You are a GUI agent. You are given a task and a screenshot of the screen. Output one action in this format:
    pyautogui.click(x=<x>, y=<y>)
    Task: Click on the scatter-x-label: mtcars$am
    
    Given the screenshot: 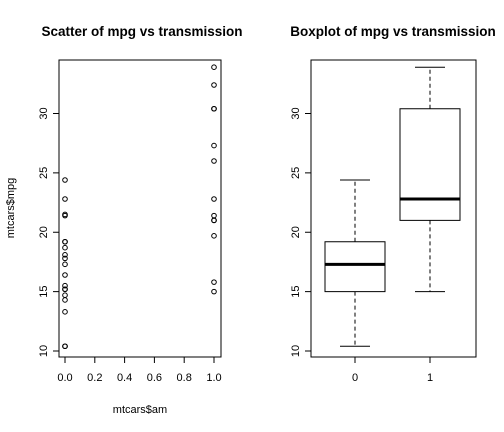 What is the action you would take?
    pyautogui.click(x=140, y=410)
    